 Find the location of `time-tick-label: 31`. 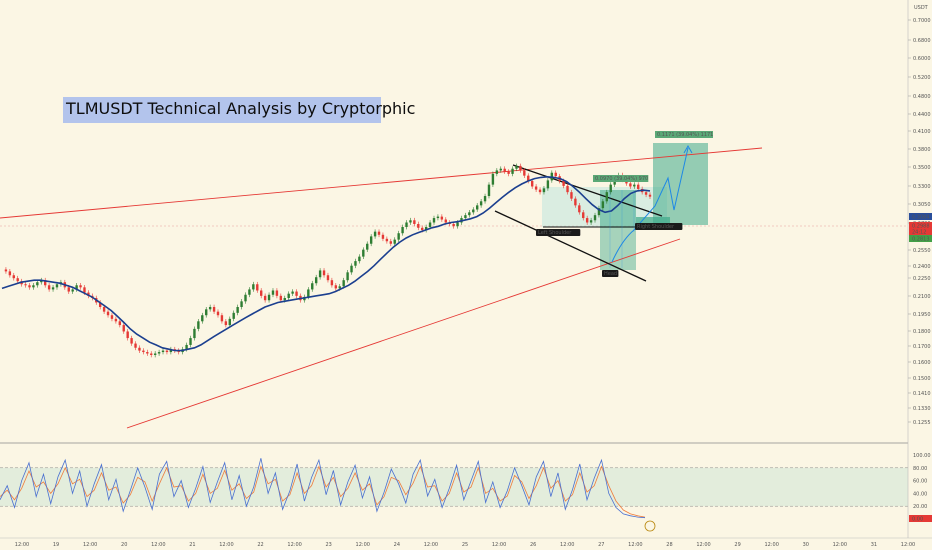

time-tick-label: 31 is located at coordinates (874, 545).